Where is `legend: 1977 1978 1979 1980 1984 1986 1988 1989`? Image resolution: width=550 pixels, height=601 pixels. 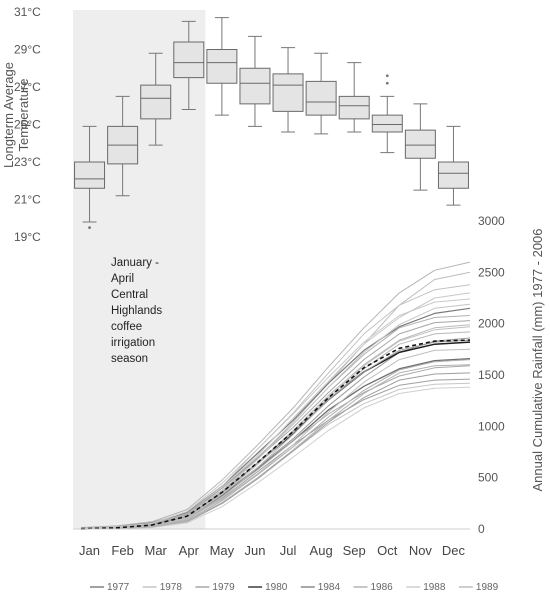
legend: 1977 1978 1979 1980 1984 1986 1988 1989 is located at coordinates (294, 587).